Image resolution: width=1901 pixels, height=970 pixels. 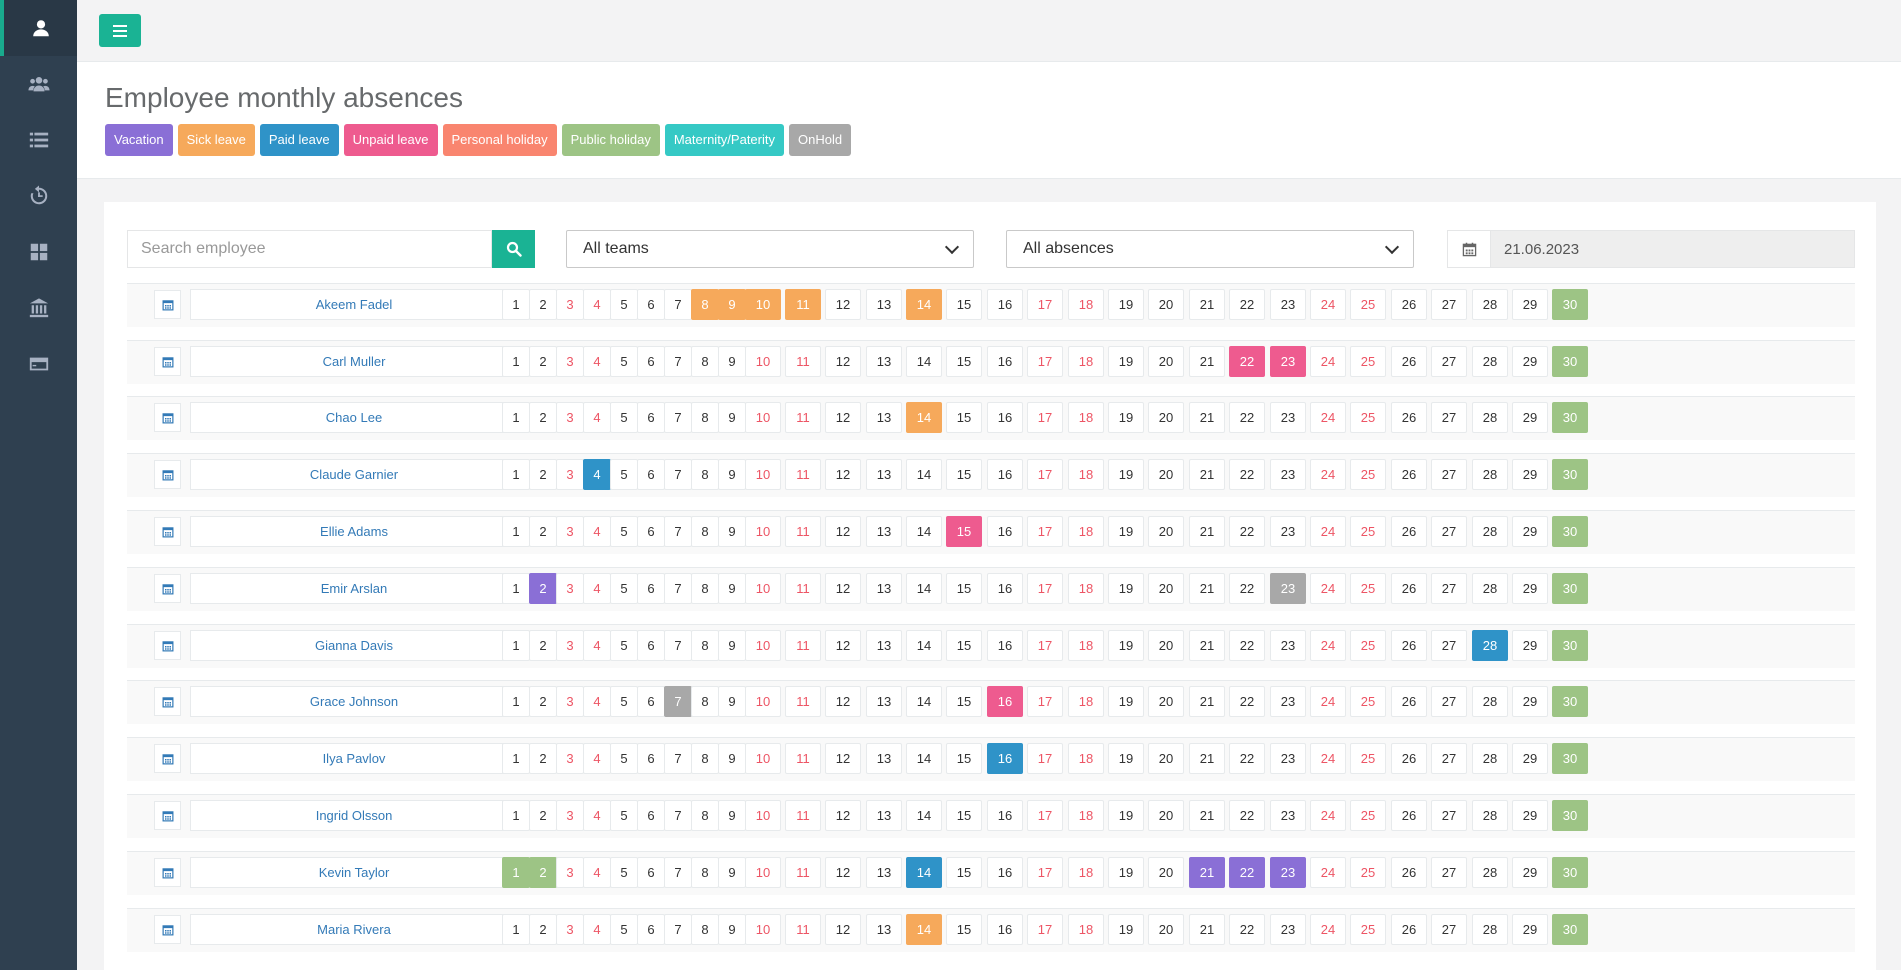 What do you see at coordinates (1005, 929) in the screenshot?
I see `day-cell-16: 16` at bounding box center [1005, 929].